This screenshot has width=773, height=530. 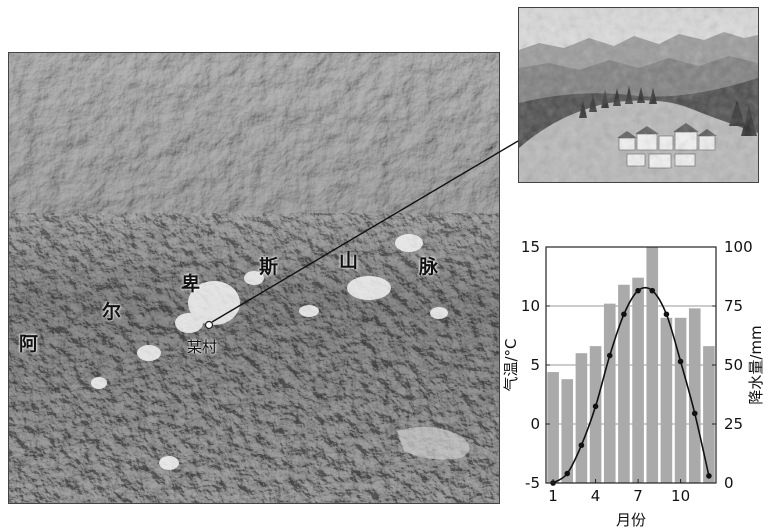 I want to click on range-char-2: 尔, so click(x=112, y=312).